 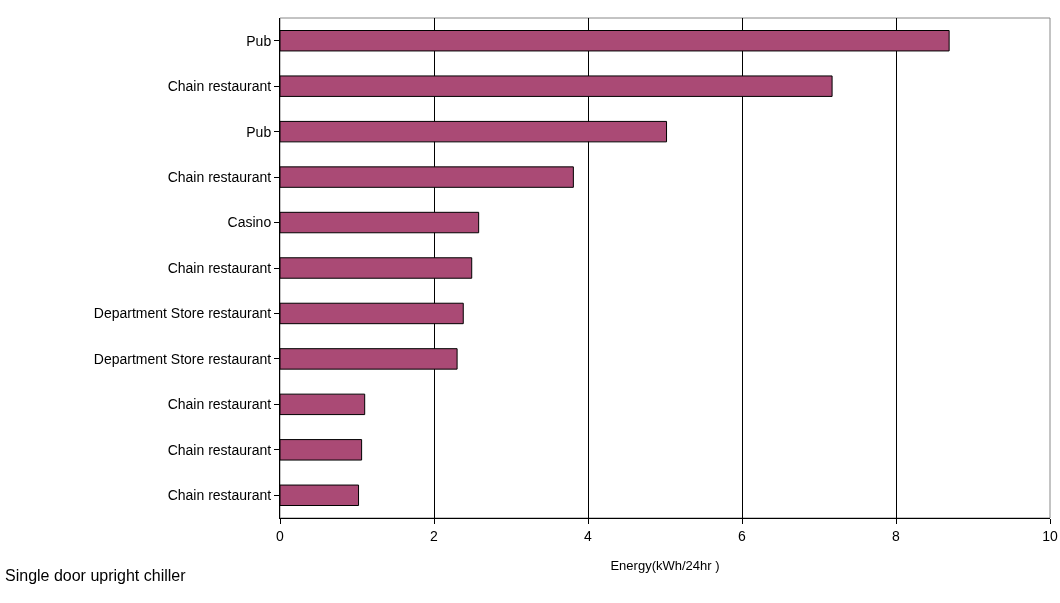 What do you see at coordinates (434, 535) in the screenshot?
I see `x-tick-label: 2` at bounding box center [434, 535].